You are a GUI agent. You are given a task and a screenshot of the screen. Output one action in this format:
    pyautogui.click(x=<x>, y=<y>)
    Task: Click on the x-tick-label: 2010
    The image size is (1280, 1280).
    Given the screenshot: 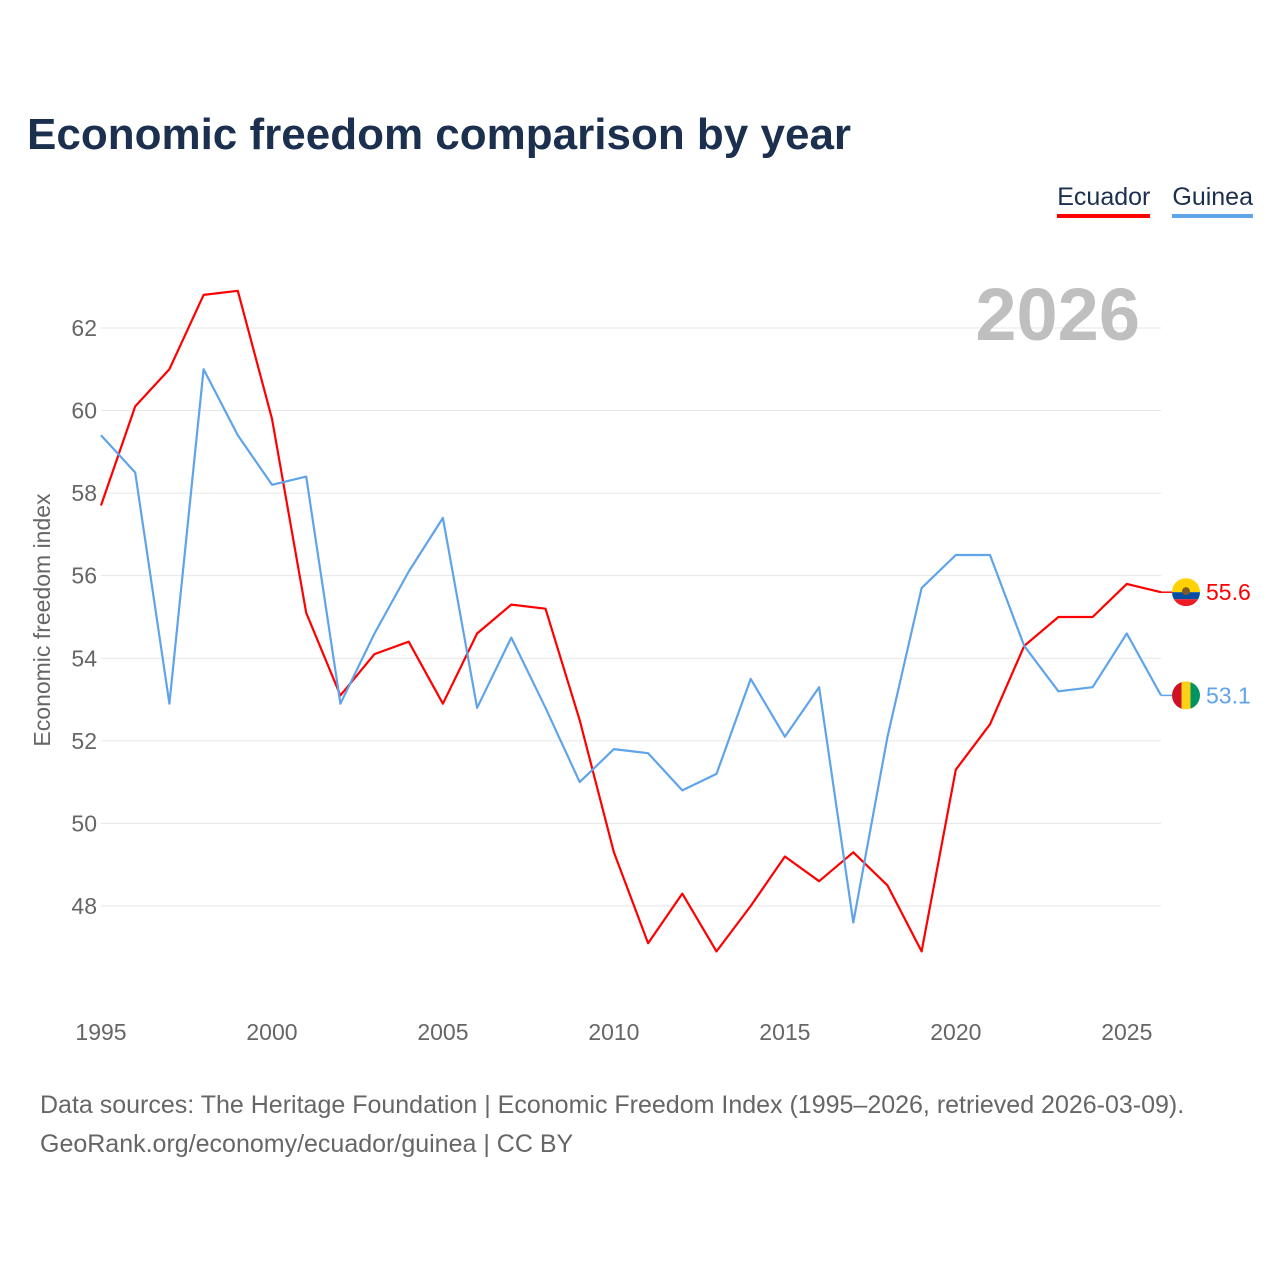 What is the action you would take?
    pyautogui.click(x=613, y=1032)
    